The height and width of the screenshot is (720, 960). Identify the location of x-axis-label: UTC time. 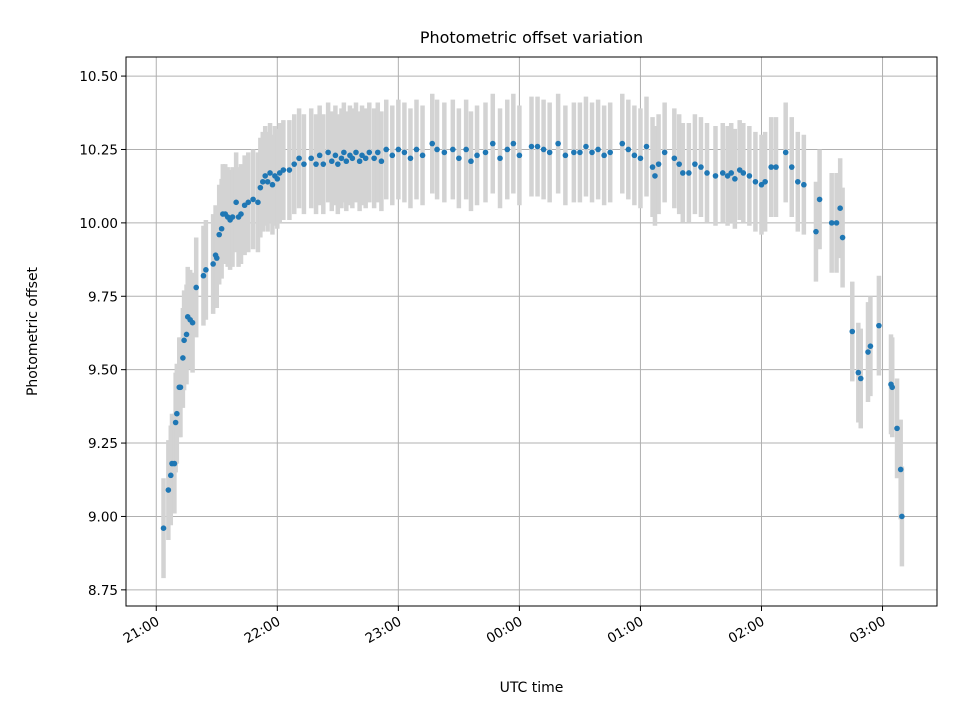
(532, 688).